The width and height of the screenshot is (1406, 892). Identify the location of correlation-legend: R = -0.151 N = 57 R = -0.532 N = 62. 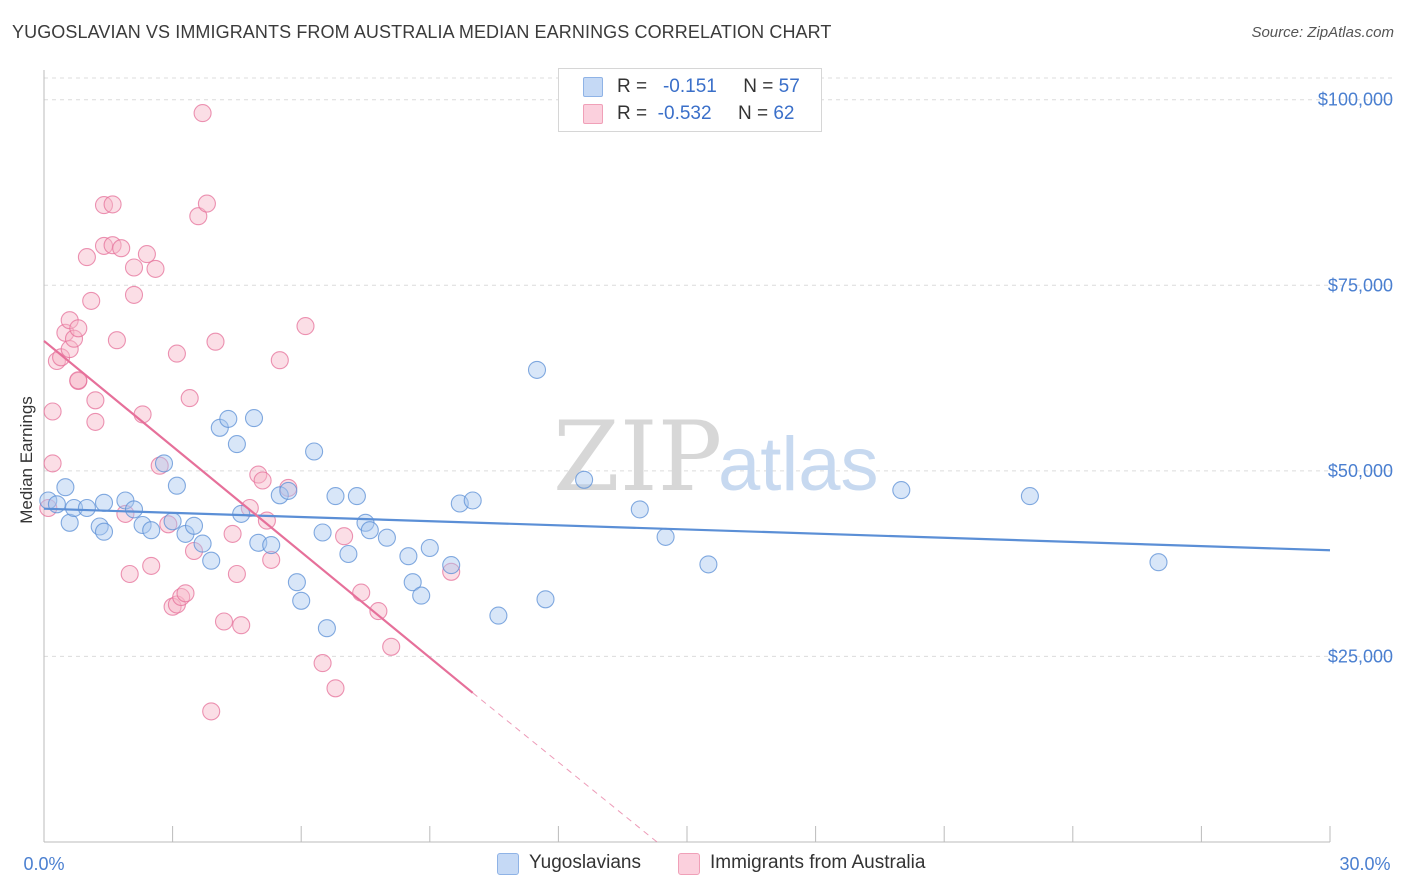
(690, 100).